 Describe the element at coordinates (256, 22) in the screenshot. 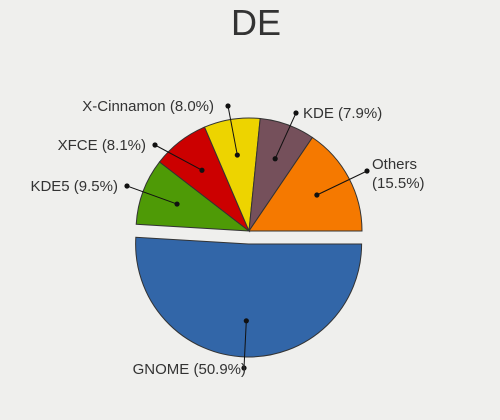

I see `chart-title: DE` at that location.